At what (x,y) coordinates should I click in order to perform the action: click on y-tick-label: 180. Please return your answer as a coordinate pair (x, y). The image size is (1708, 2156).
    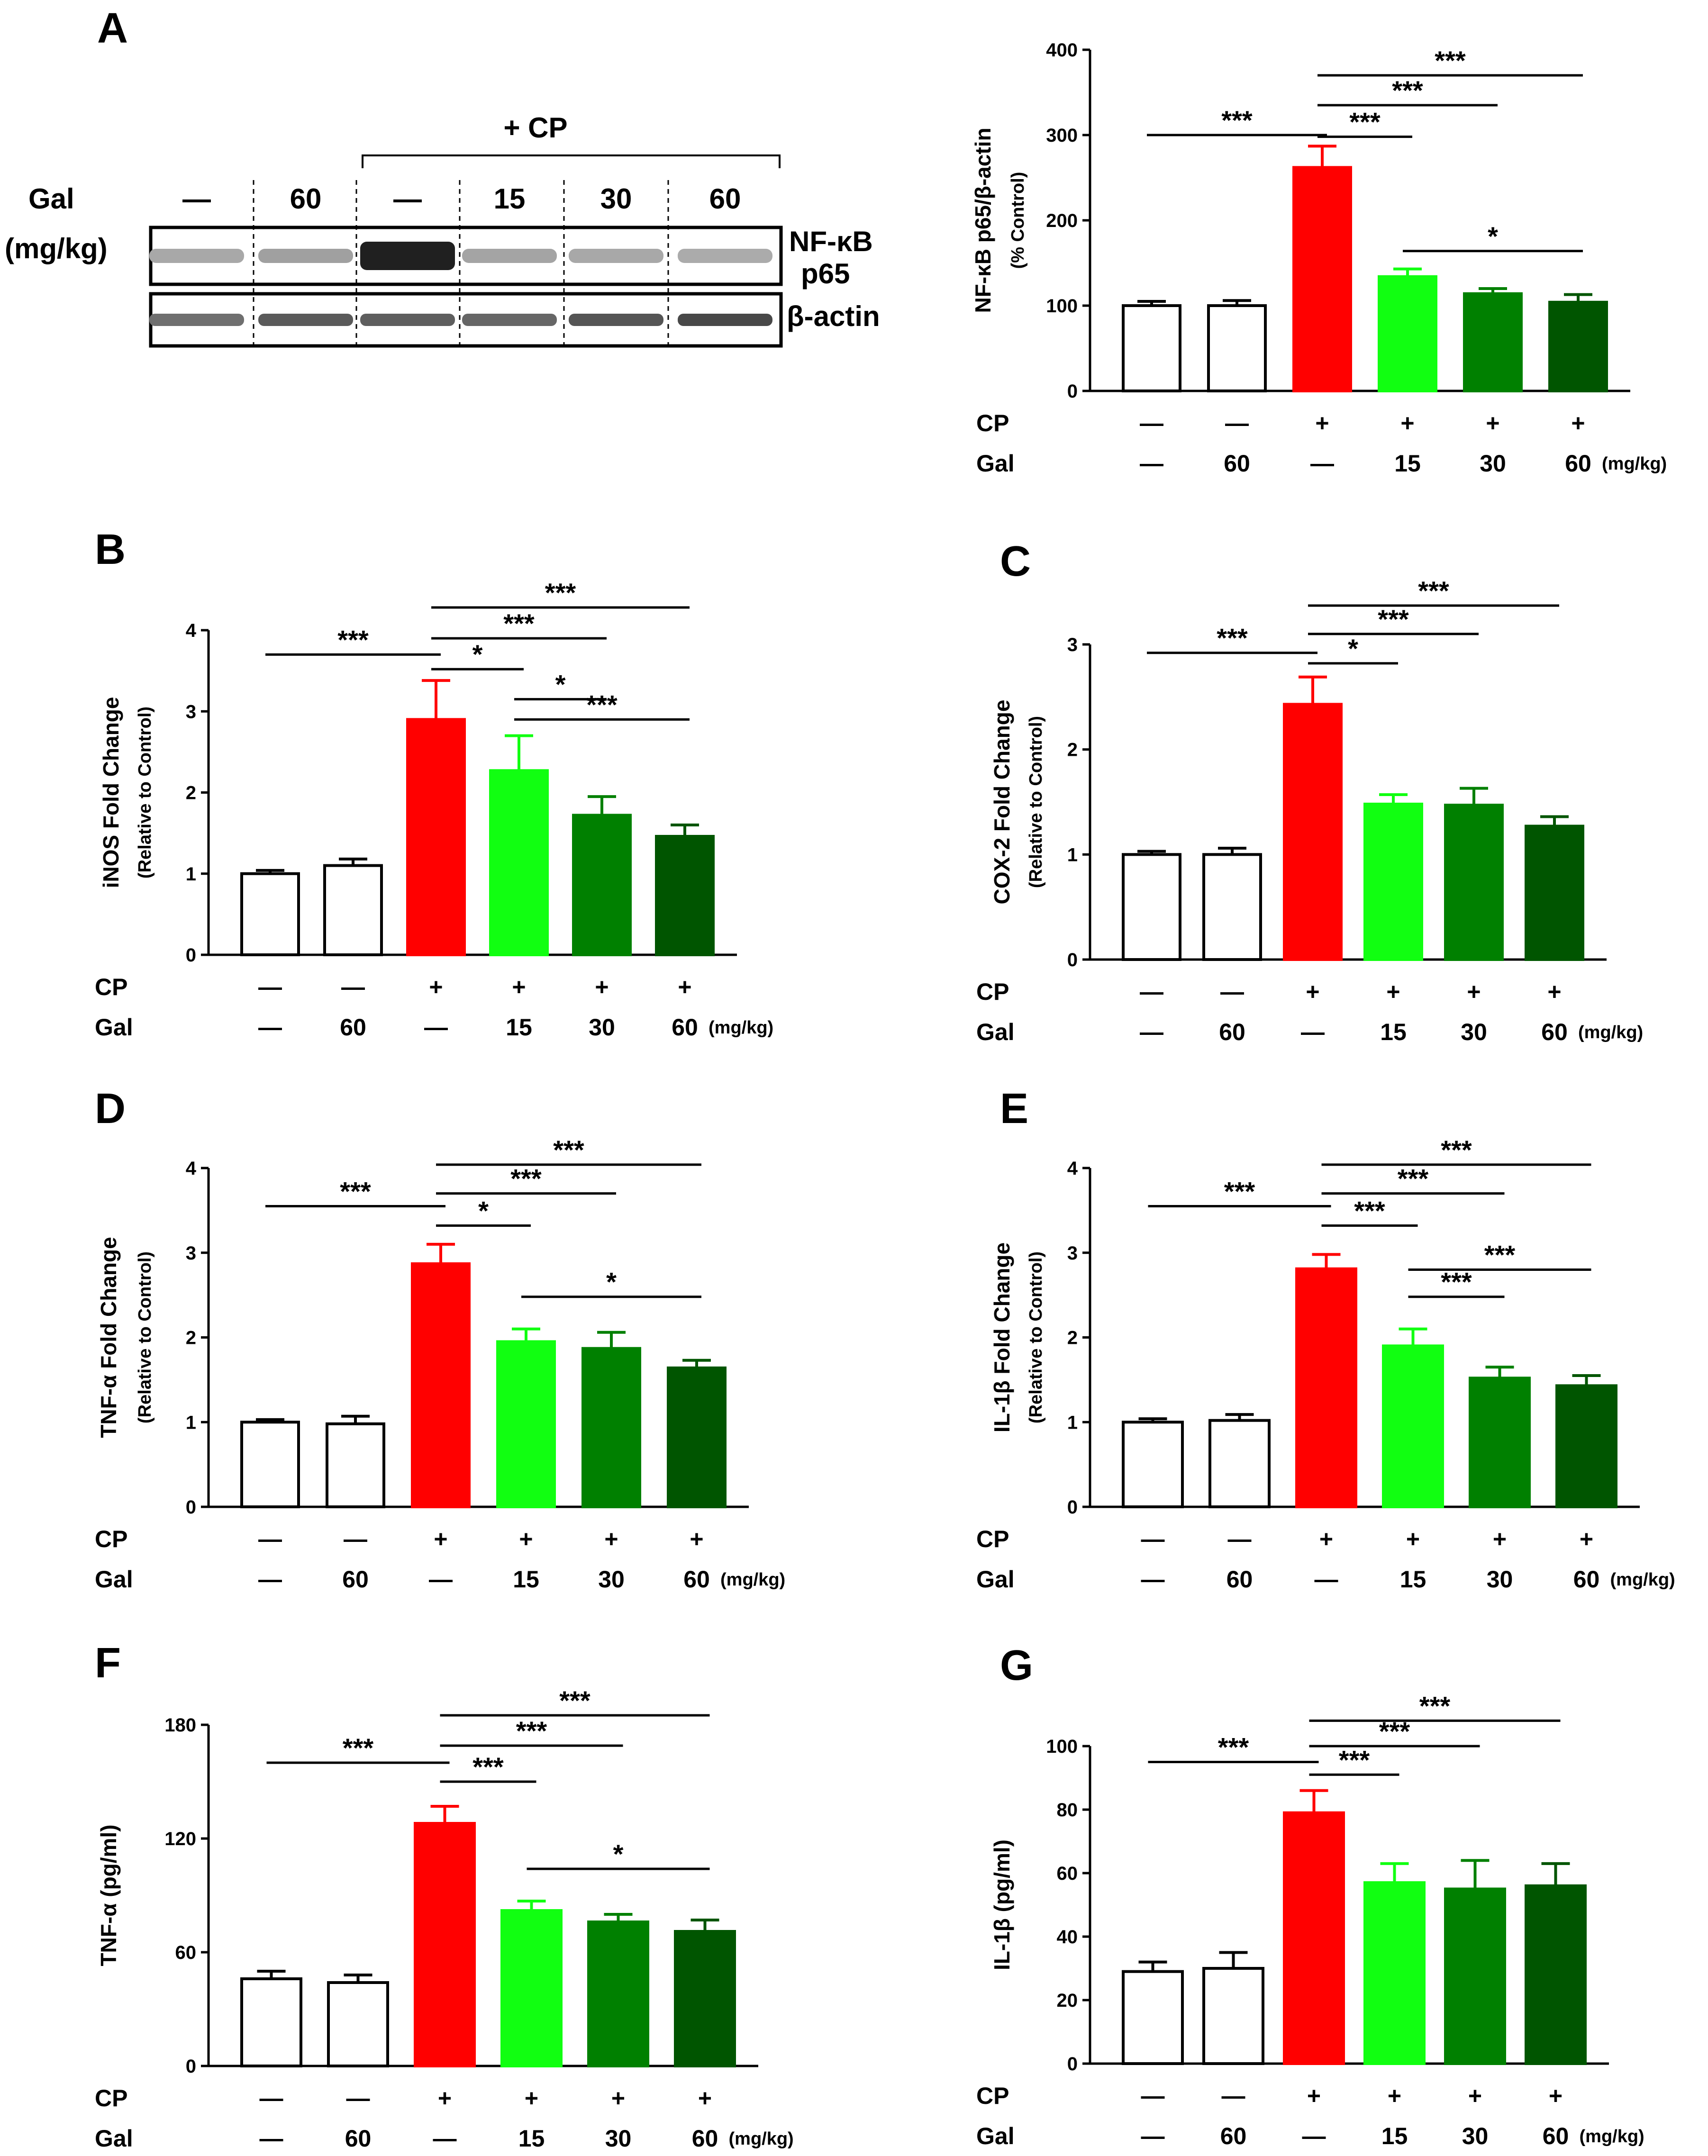
    Looking at the image, I should click on (180, 1726).